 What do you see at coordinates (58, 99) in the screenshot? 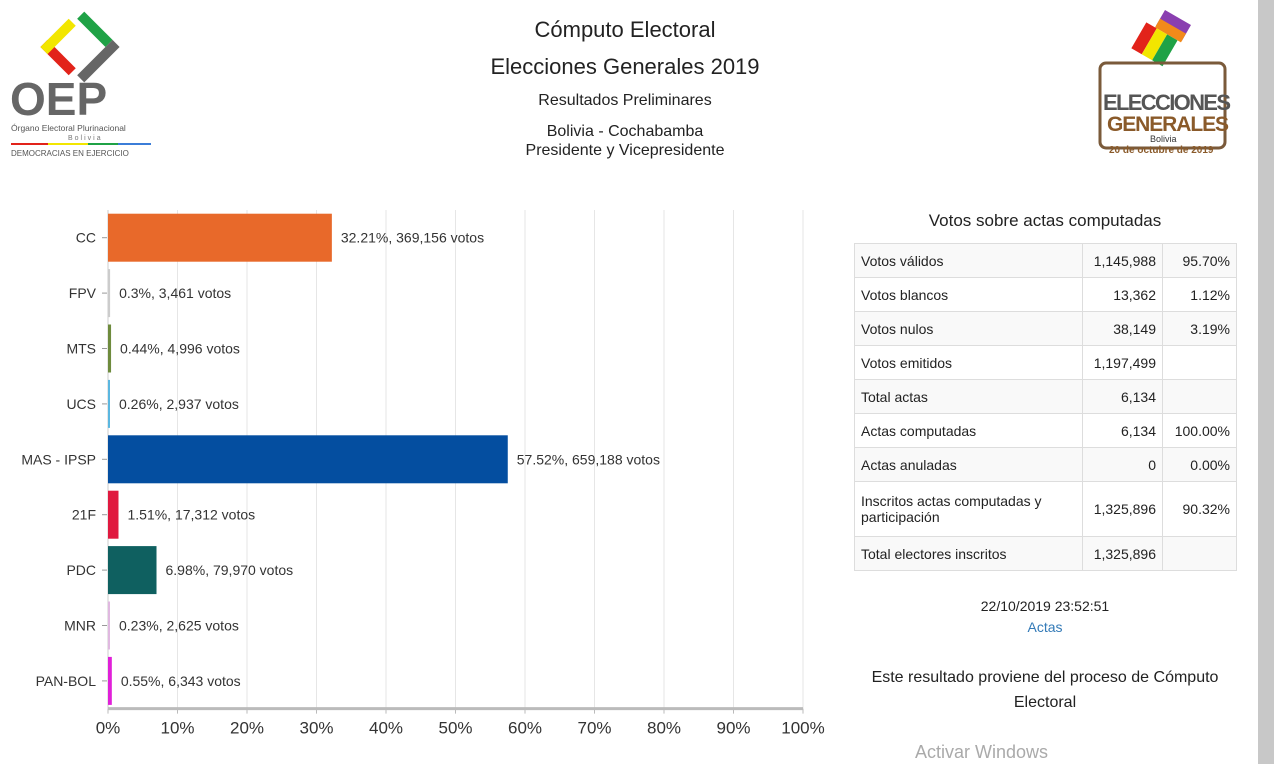
I see `svg-text: OEP` at bounding box center [58, 99].